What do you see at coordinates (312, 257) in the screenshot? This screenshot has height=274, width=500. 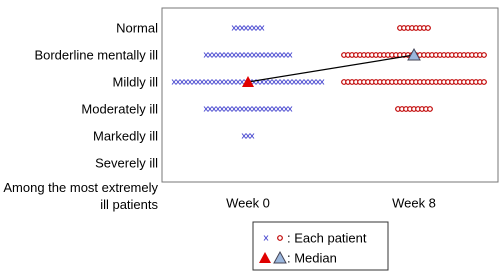 I see `legend-label: : Median` at bounding box center [312, 257].